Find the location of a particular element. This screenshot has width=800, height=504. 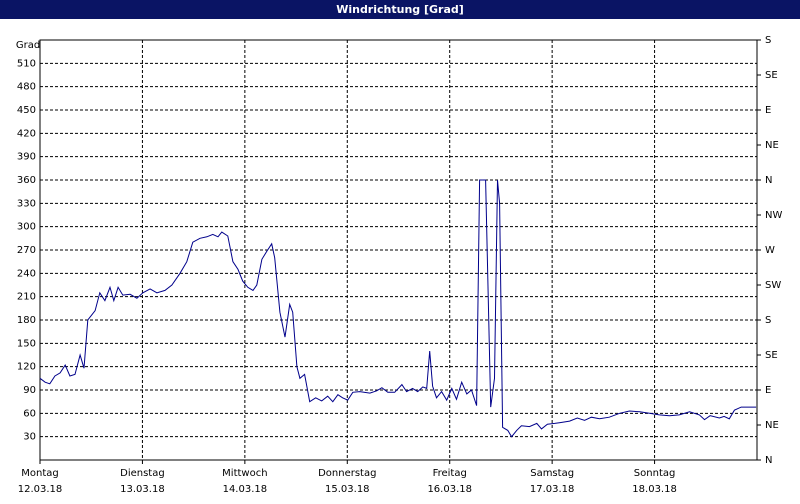

y-tick-label: 300 is located at coordinates (26, 227).